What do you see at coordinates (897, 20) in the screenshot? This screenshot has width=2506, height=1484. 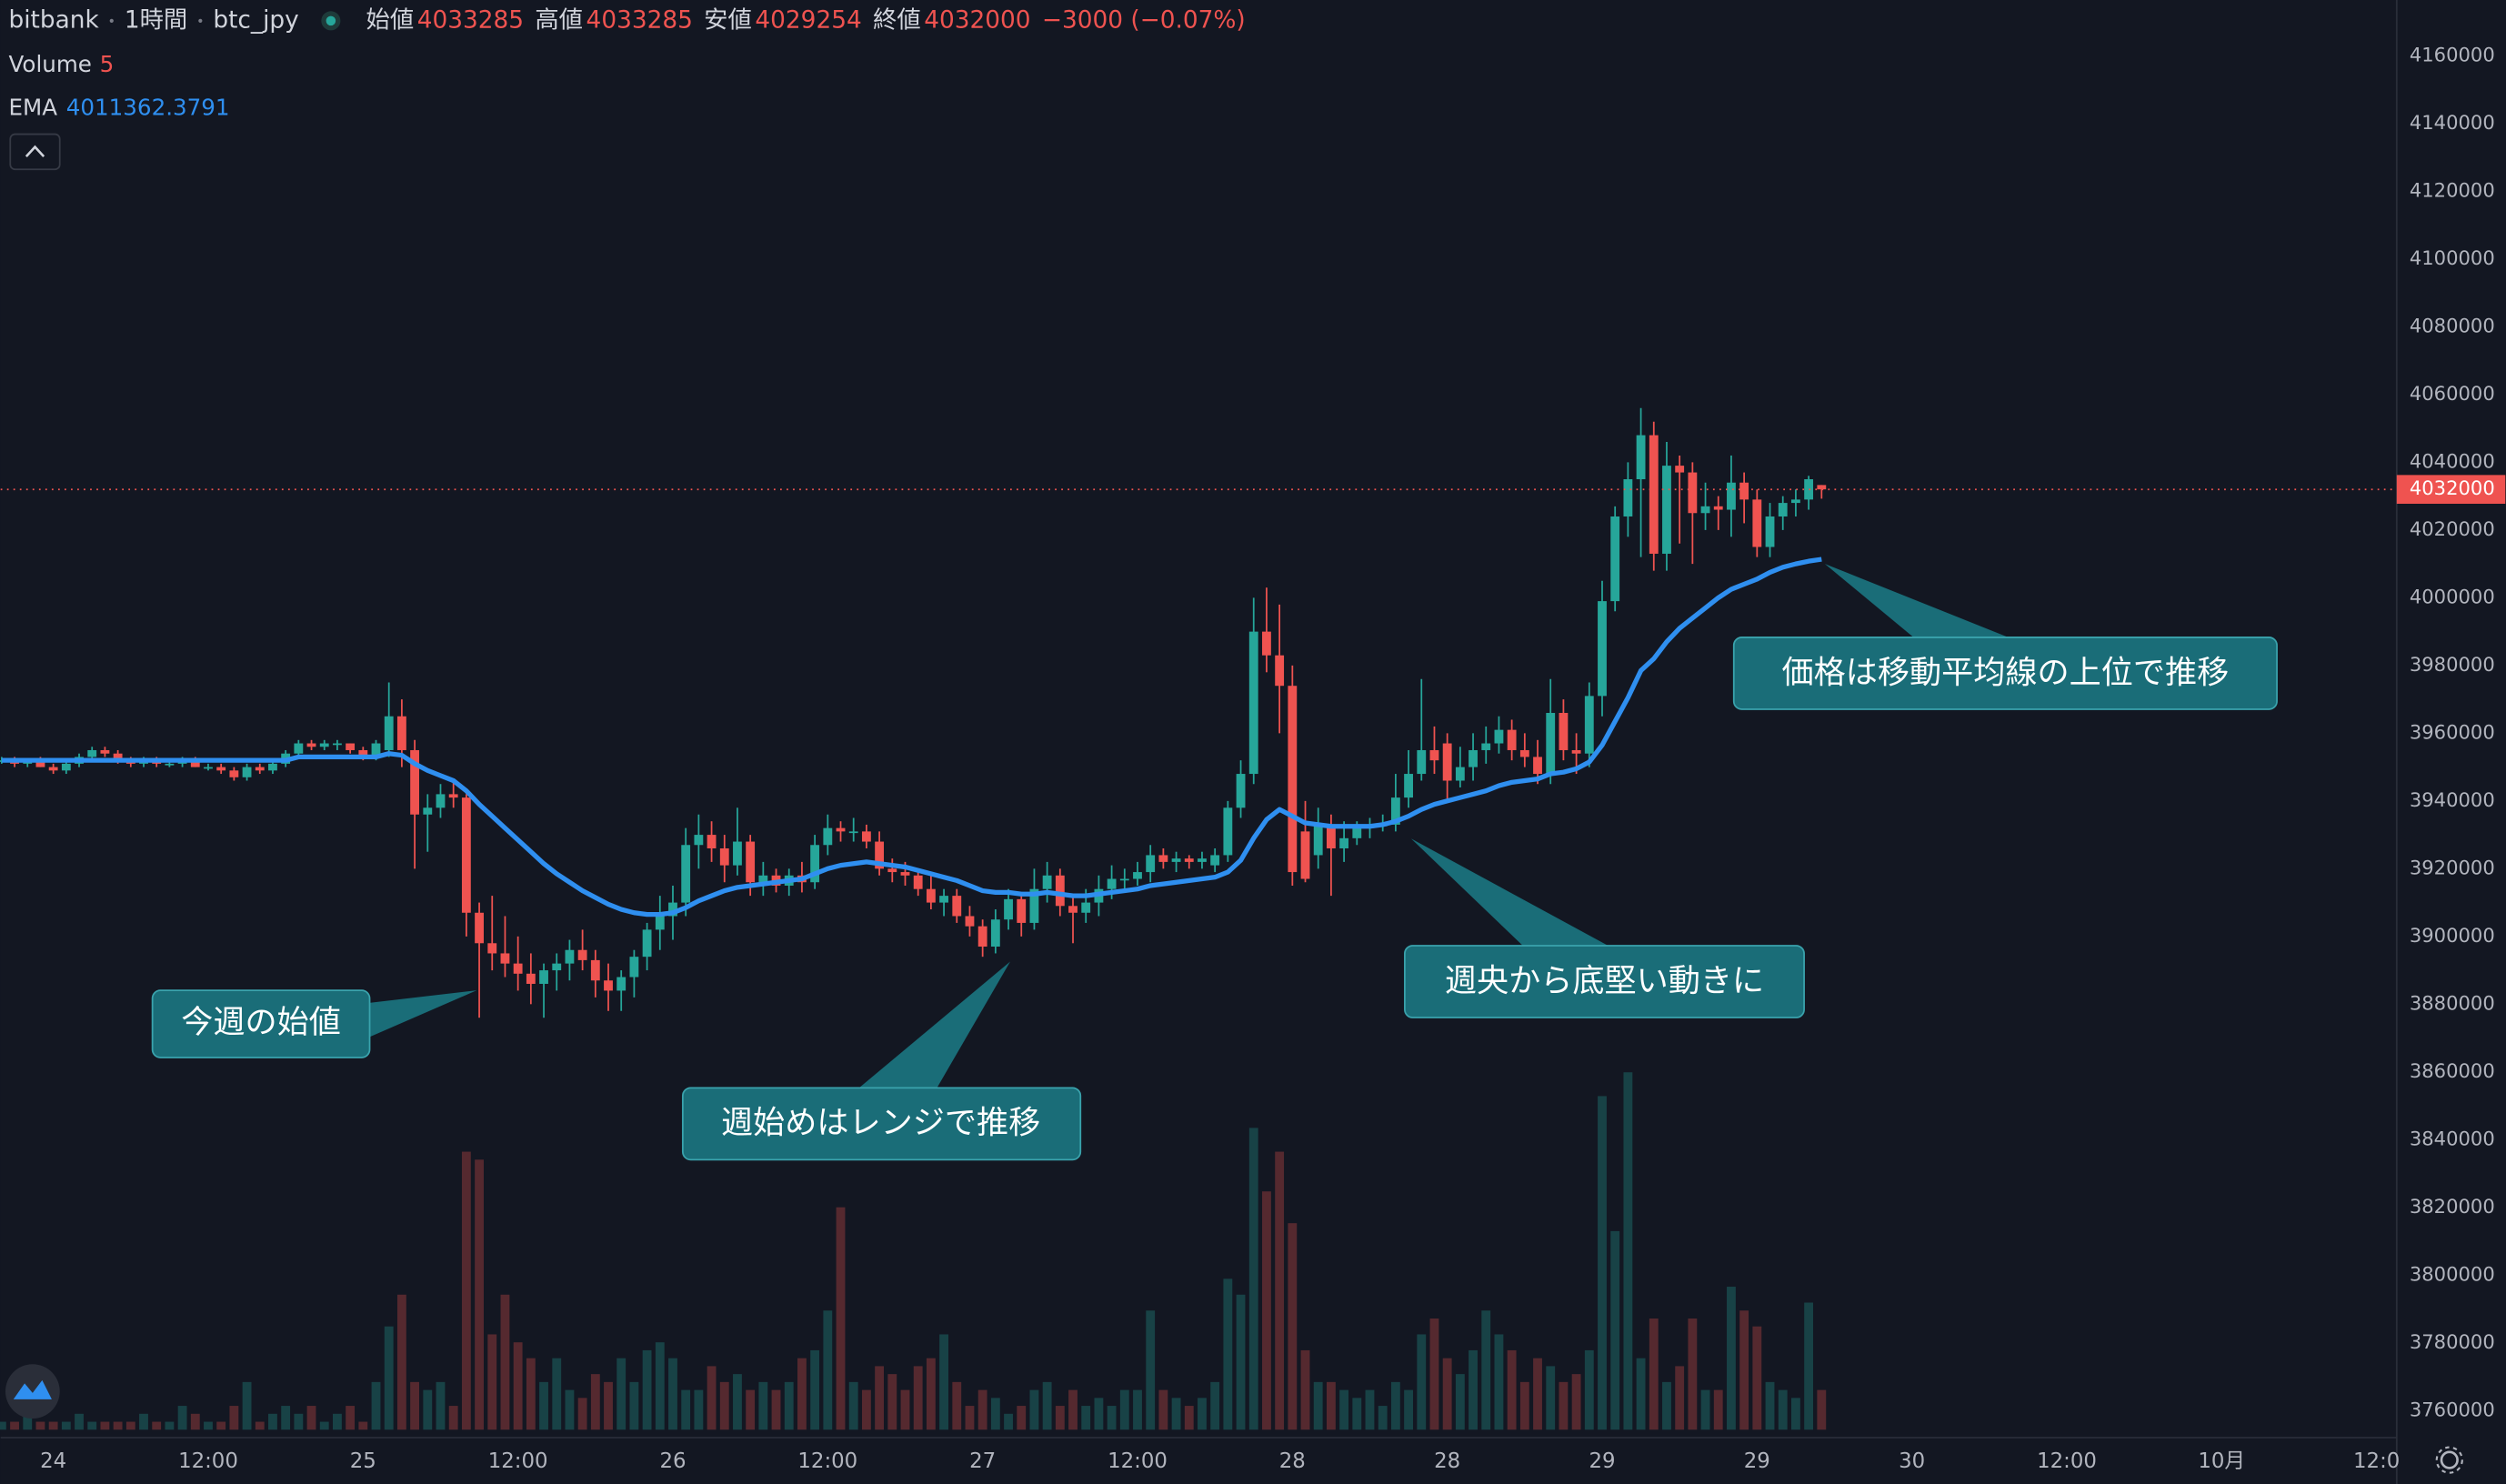 I see `ohlc-label: 終値` at bounding box center [897, 20].